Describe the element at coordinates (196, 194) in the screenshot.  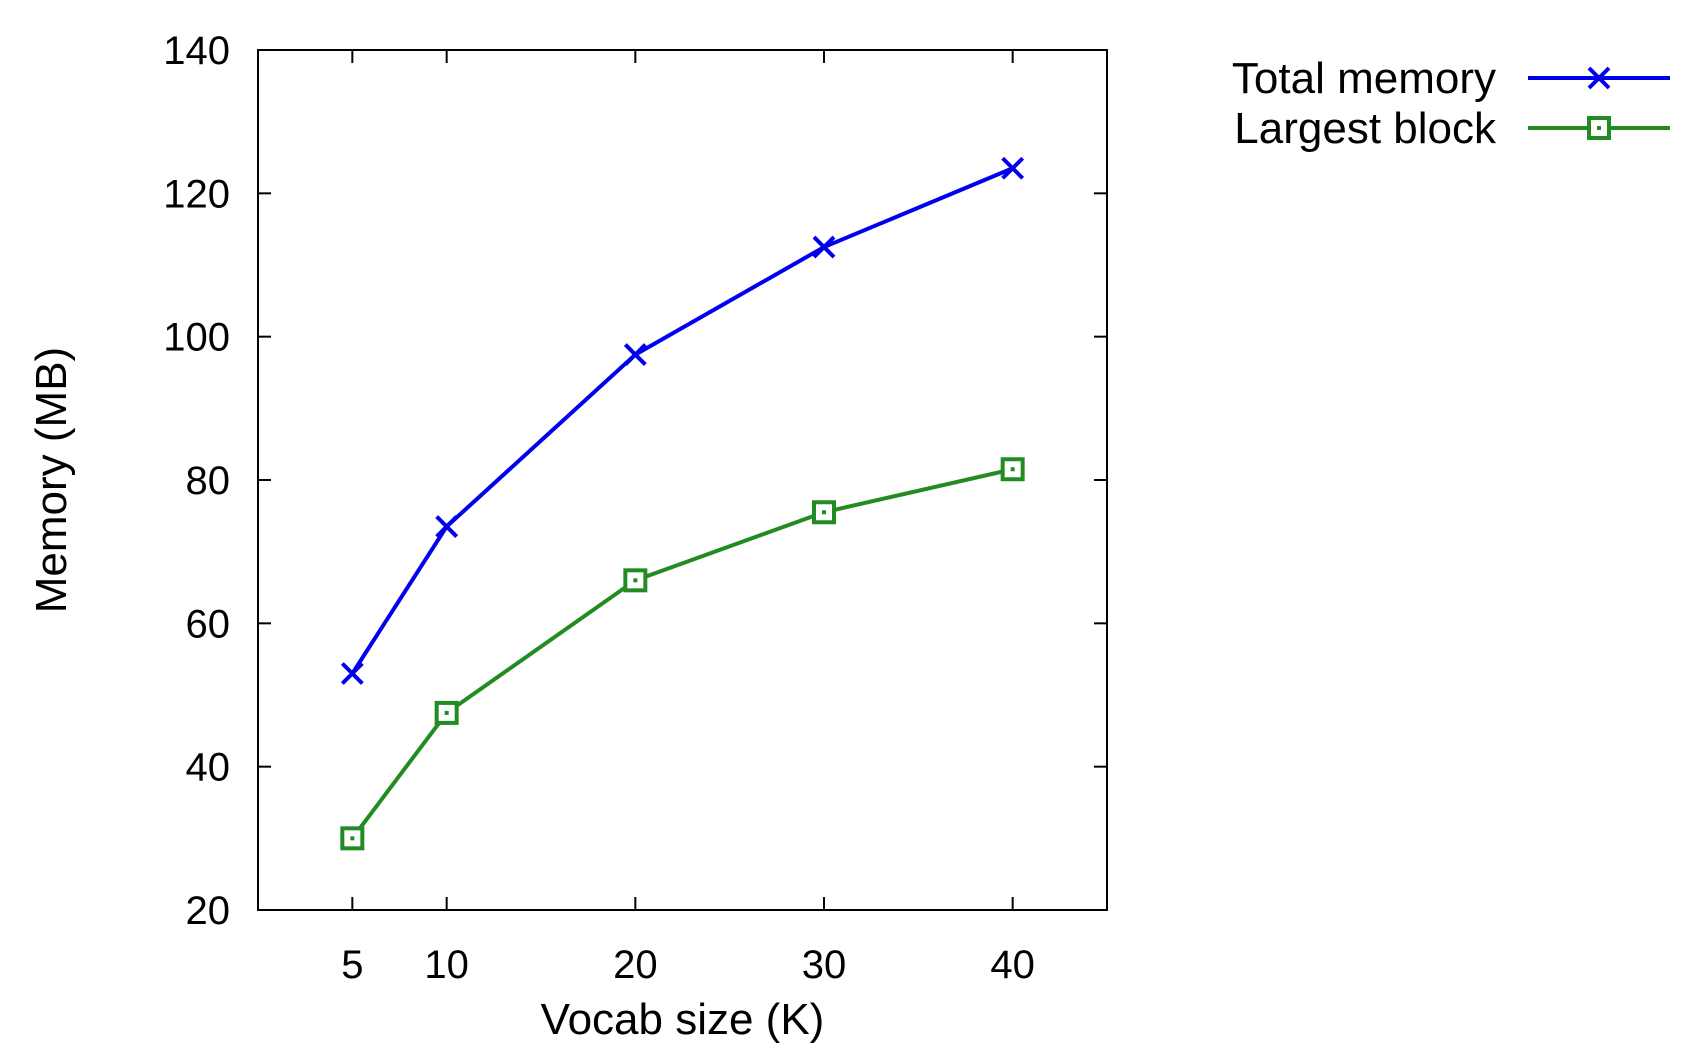
I see `y-tick-label: 120` at that location.